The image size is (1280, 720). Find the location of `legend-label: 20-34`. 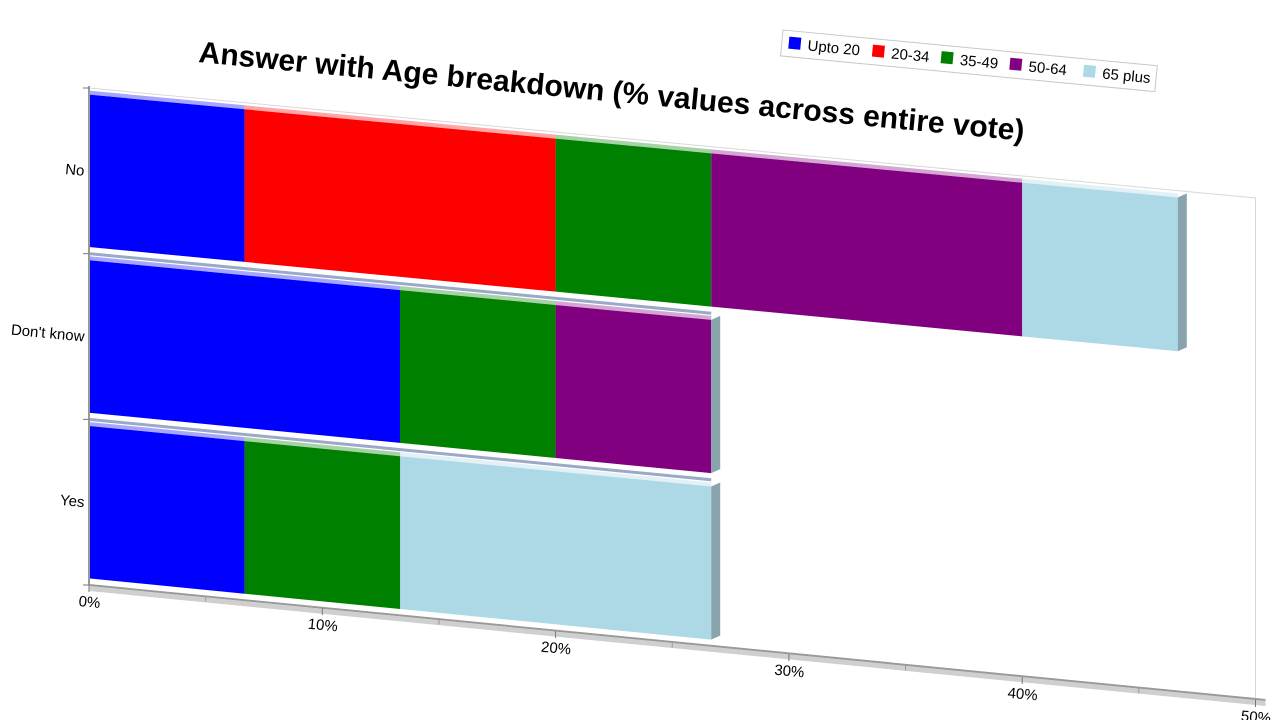

legend-label: 20-34 is located at coordinates (910, 55).